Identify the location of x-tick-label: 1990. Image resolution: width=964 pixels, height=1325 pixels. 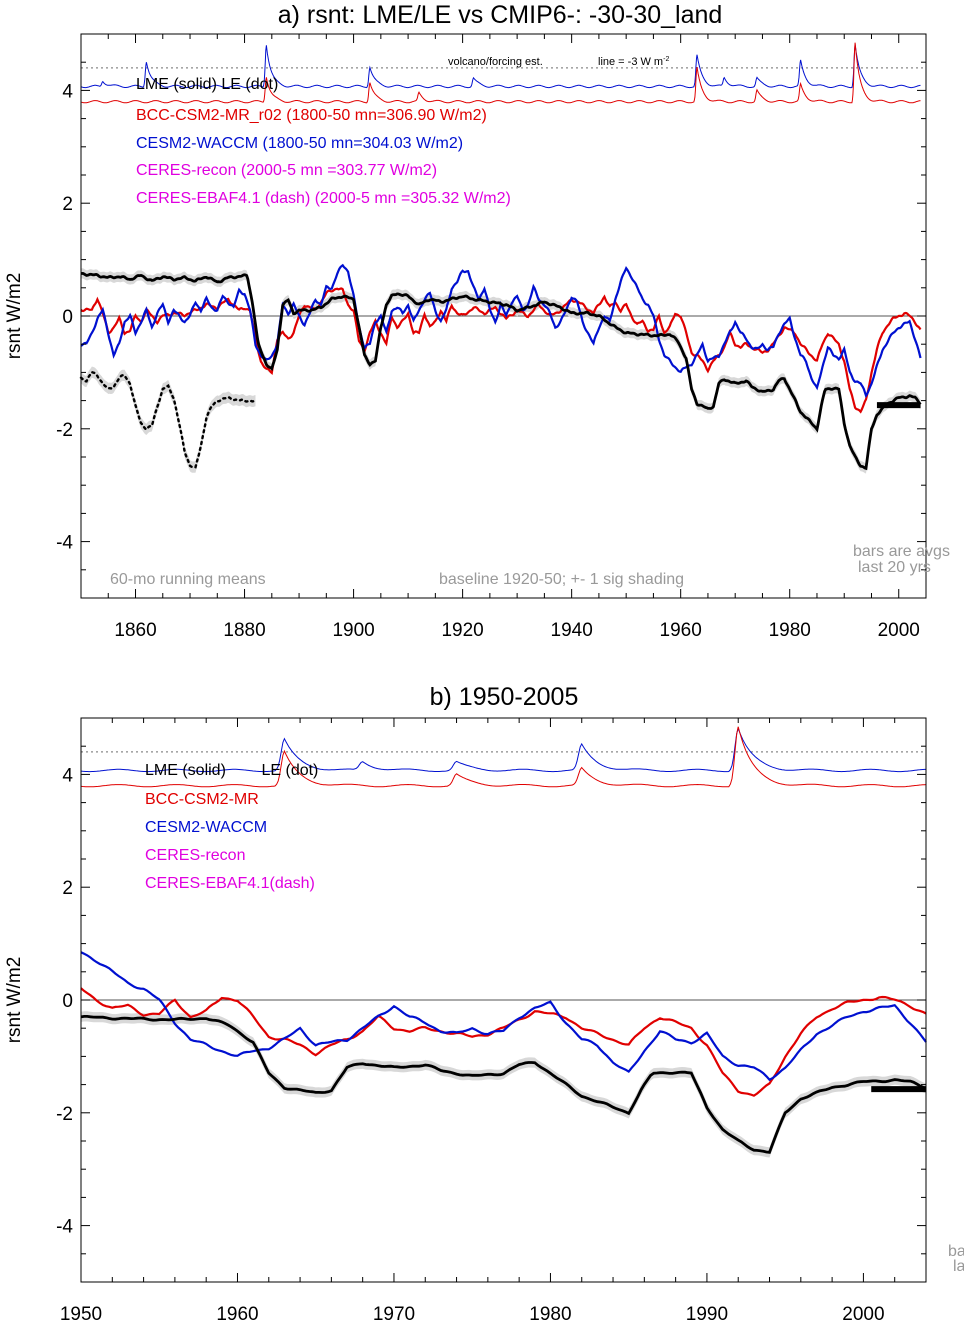
(707, 1314).